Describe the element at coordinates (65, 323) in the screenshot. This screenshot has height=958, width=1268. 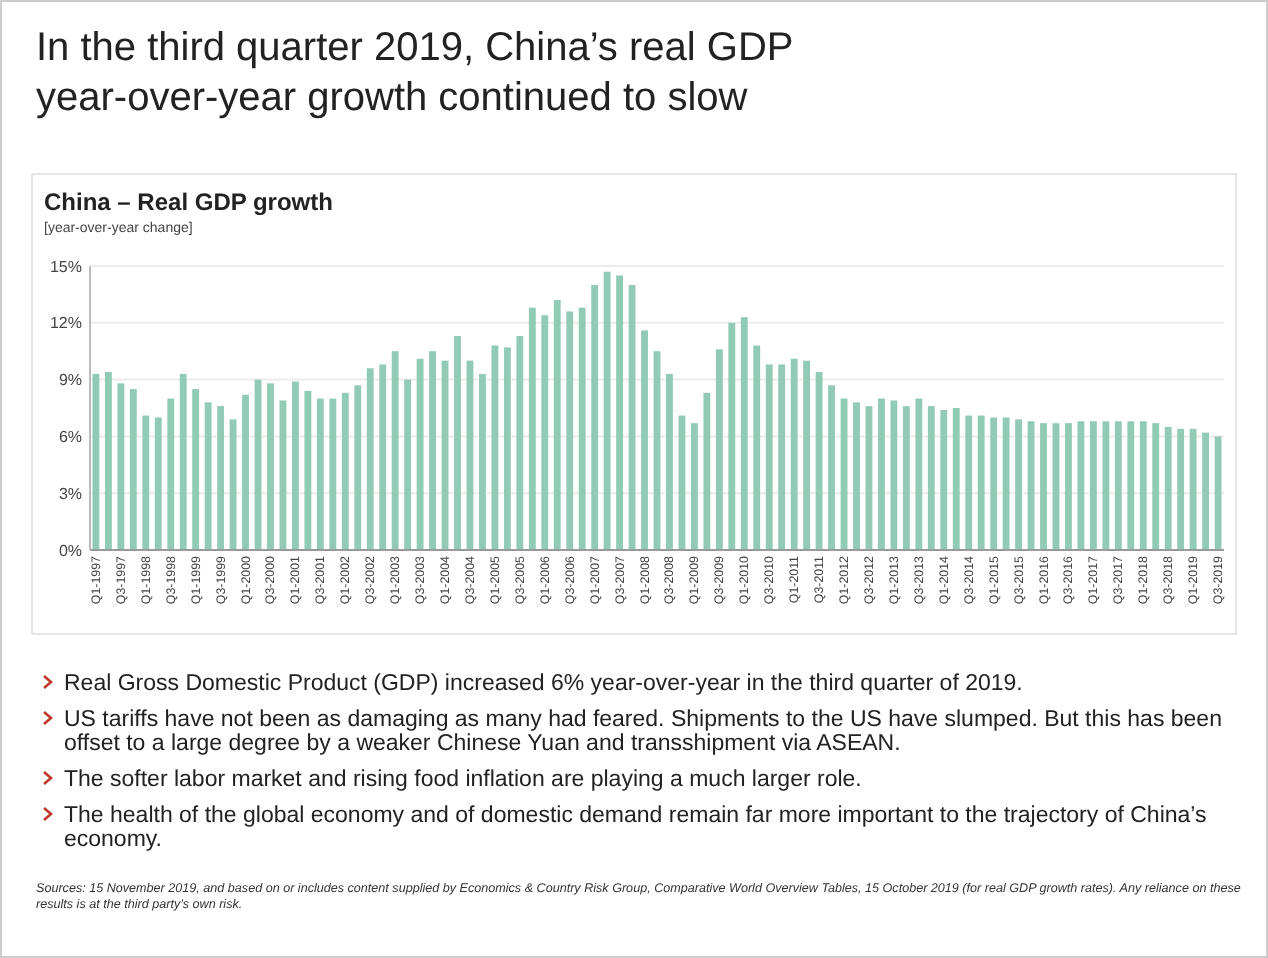
I see `y-tick-label: 12%` at that location.